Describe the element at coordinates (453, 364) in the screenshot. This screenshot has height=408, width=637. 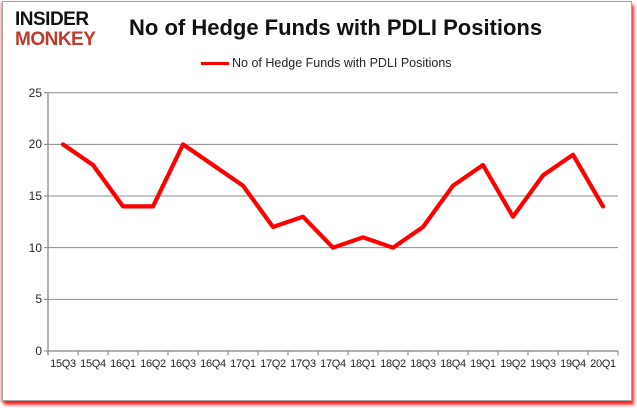
I see `x-tick-label: 18Q4` at that location.